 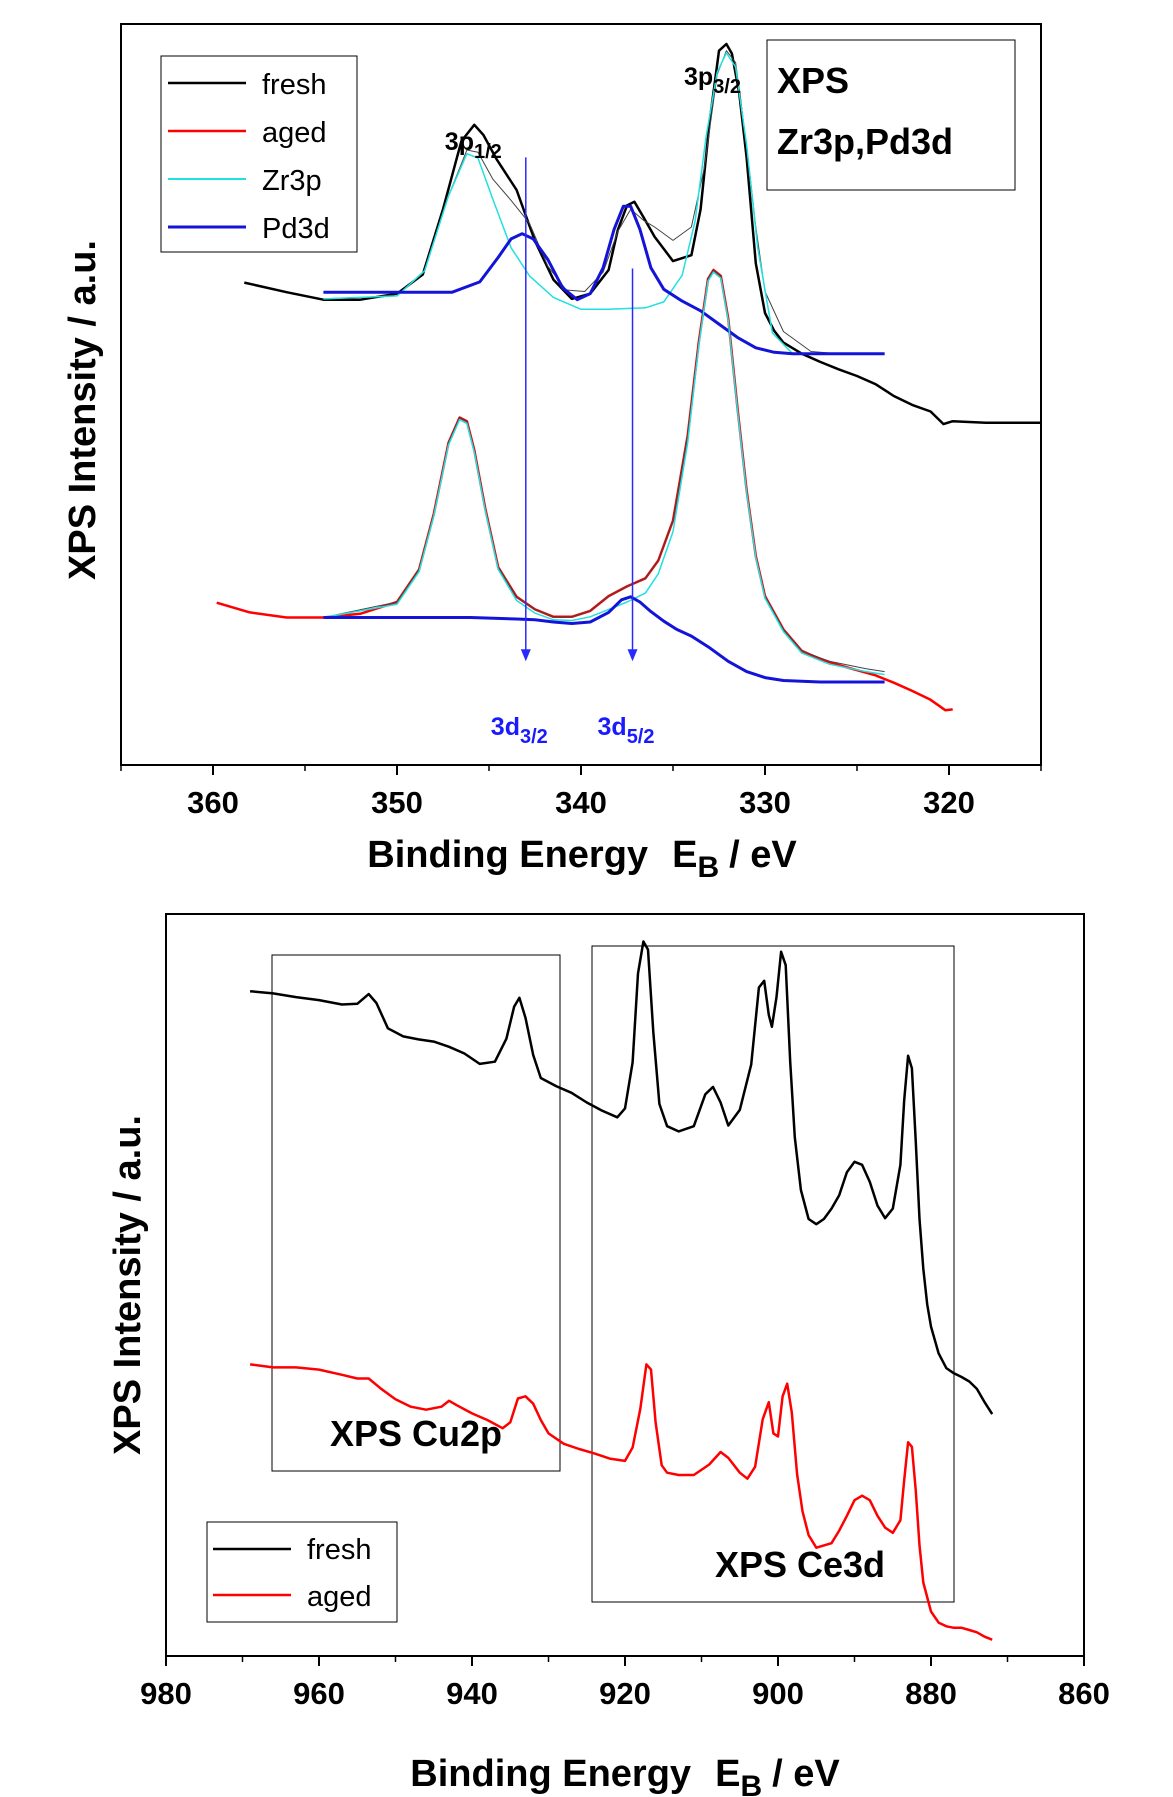 What do you see at coordinates (319, 1693) in the screenshot?
I see `bottom-tick-label: 960` at bounding box center [319, 1693].